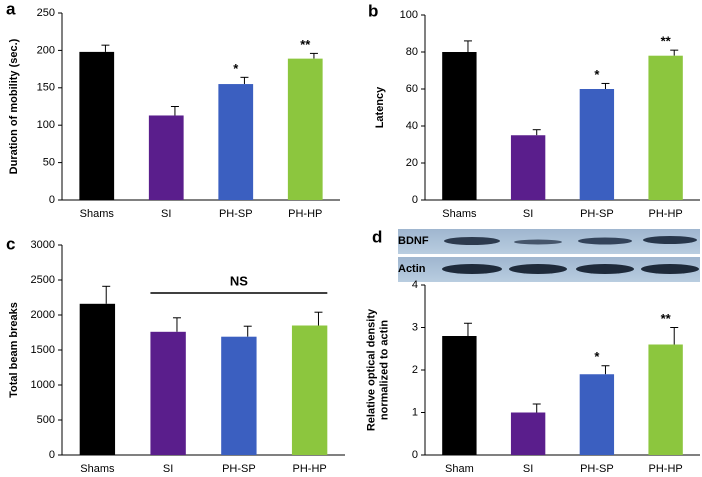 Image resolution: width=702 pixels, height=477 pixels. Describe the element at coordinates (49, 163) in the screenshot. I see `y-tick-label: 50` at that location.